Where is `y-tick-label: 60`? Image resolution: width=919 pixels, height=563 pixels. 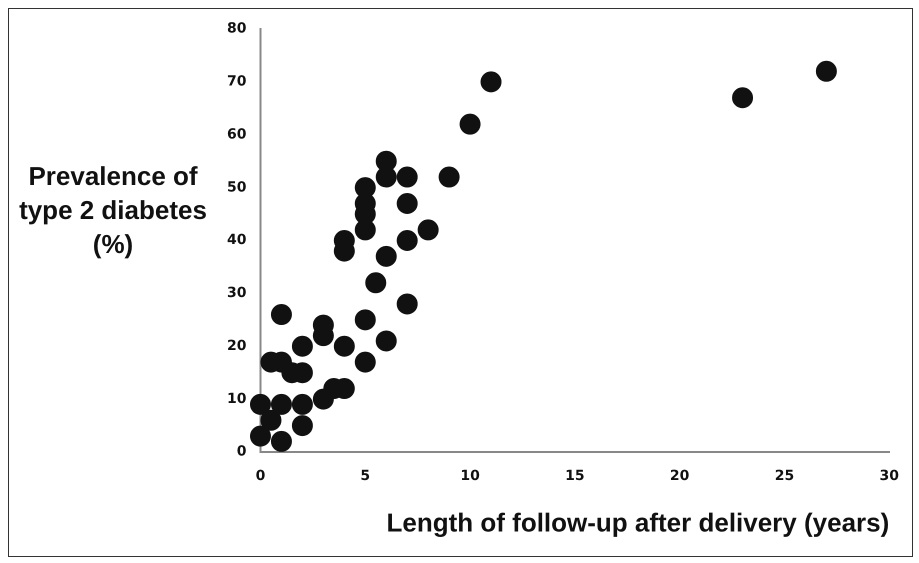 y-tick-label: 60 is located at coordinates (237, 134).